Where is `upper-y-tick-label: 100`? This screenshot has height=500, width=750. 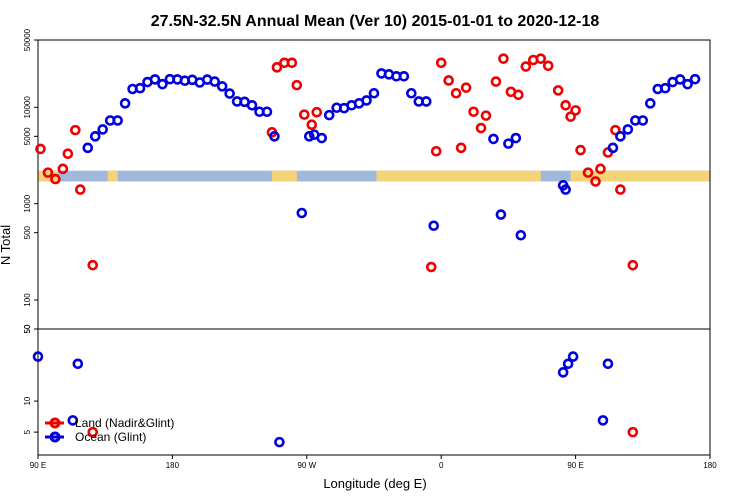 upper-y-tick-label: 100 is located at coordinates (27, 300).